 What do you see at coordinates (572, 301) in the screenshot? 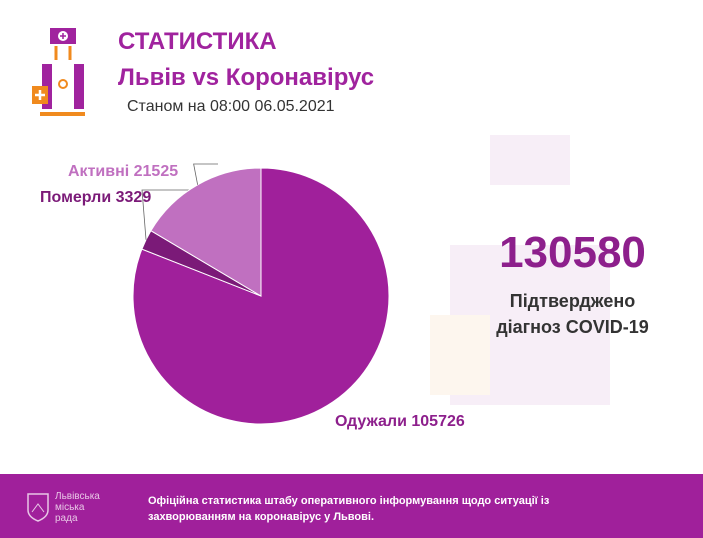
I see `label-line-1: Підтверджено` at bounding box center [572, 301].